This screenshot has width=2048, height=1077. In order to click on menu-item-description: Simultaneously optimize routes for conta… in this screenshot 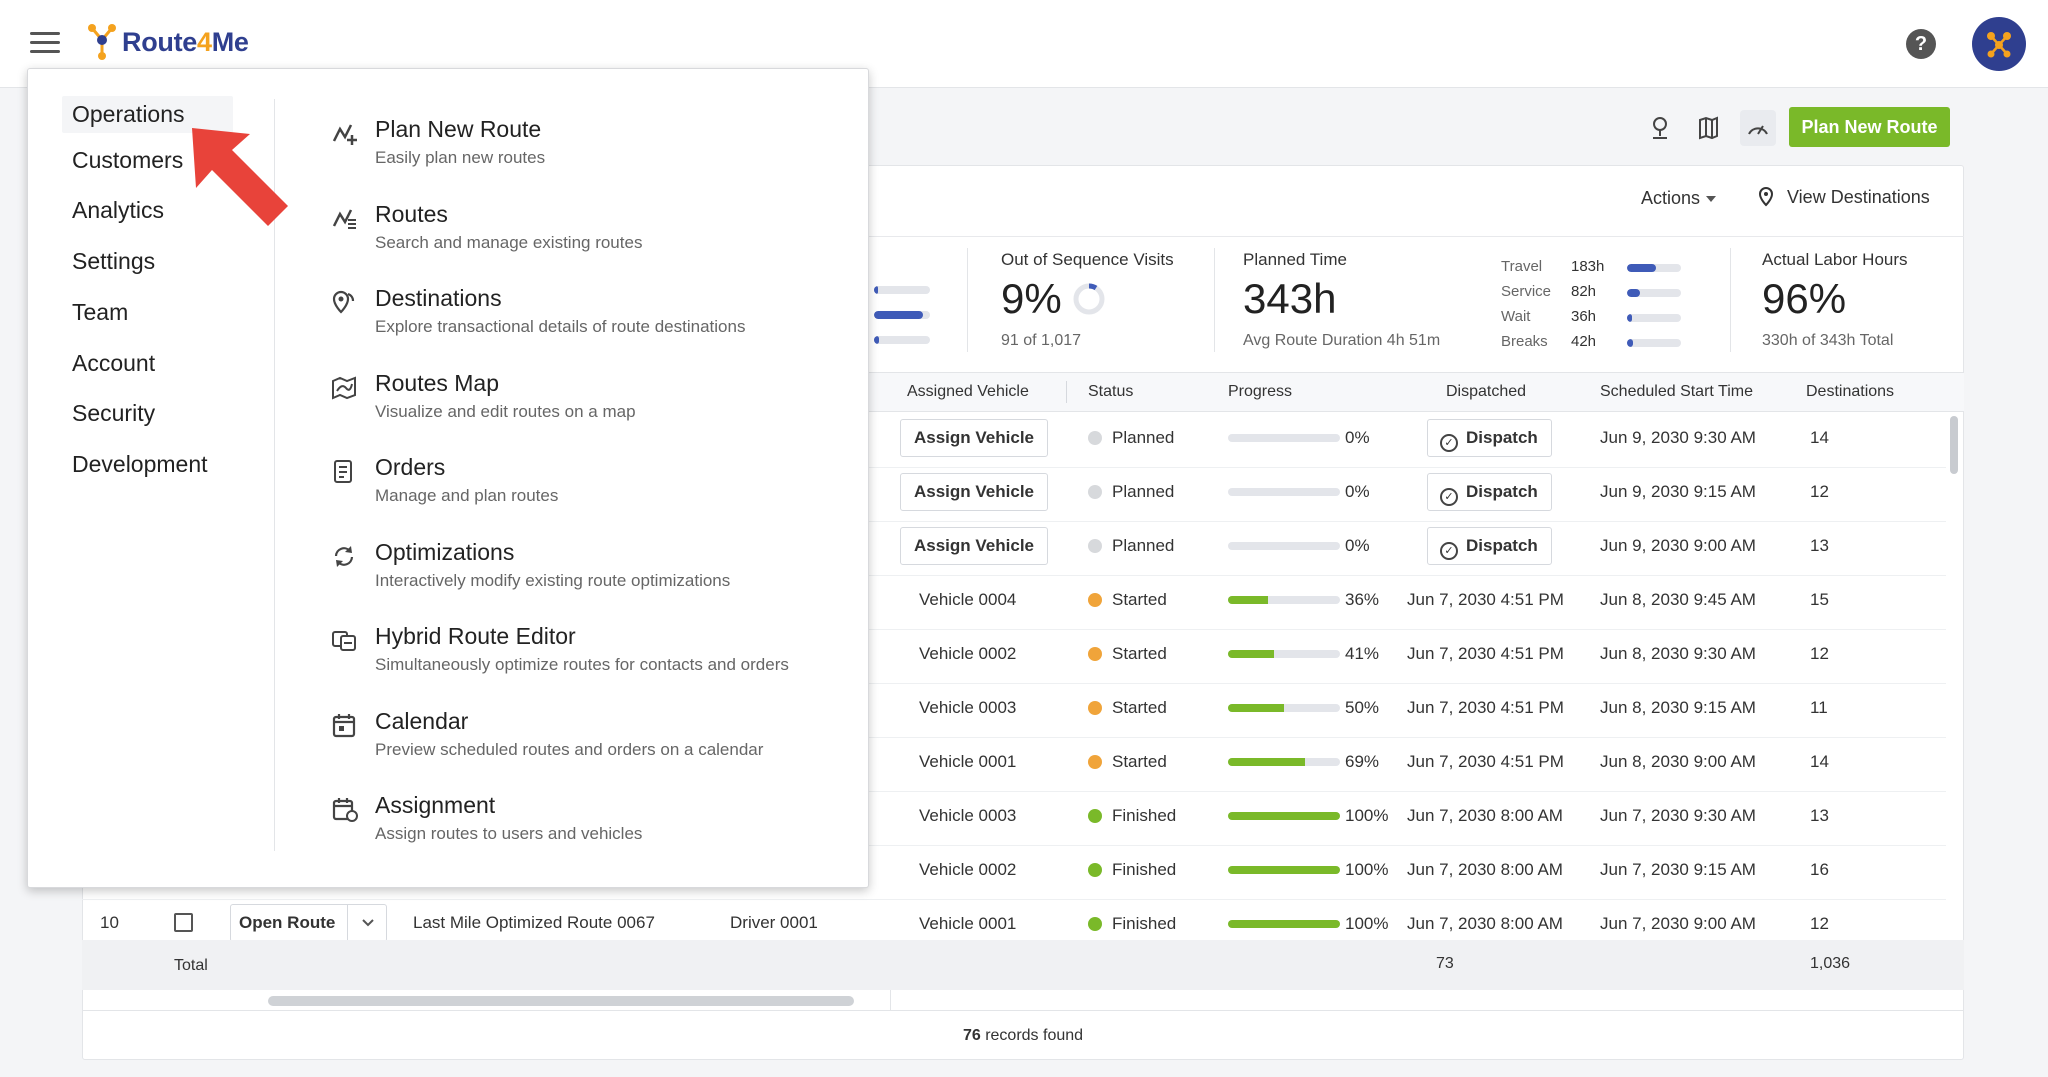, I will do `click(582, 664)`.